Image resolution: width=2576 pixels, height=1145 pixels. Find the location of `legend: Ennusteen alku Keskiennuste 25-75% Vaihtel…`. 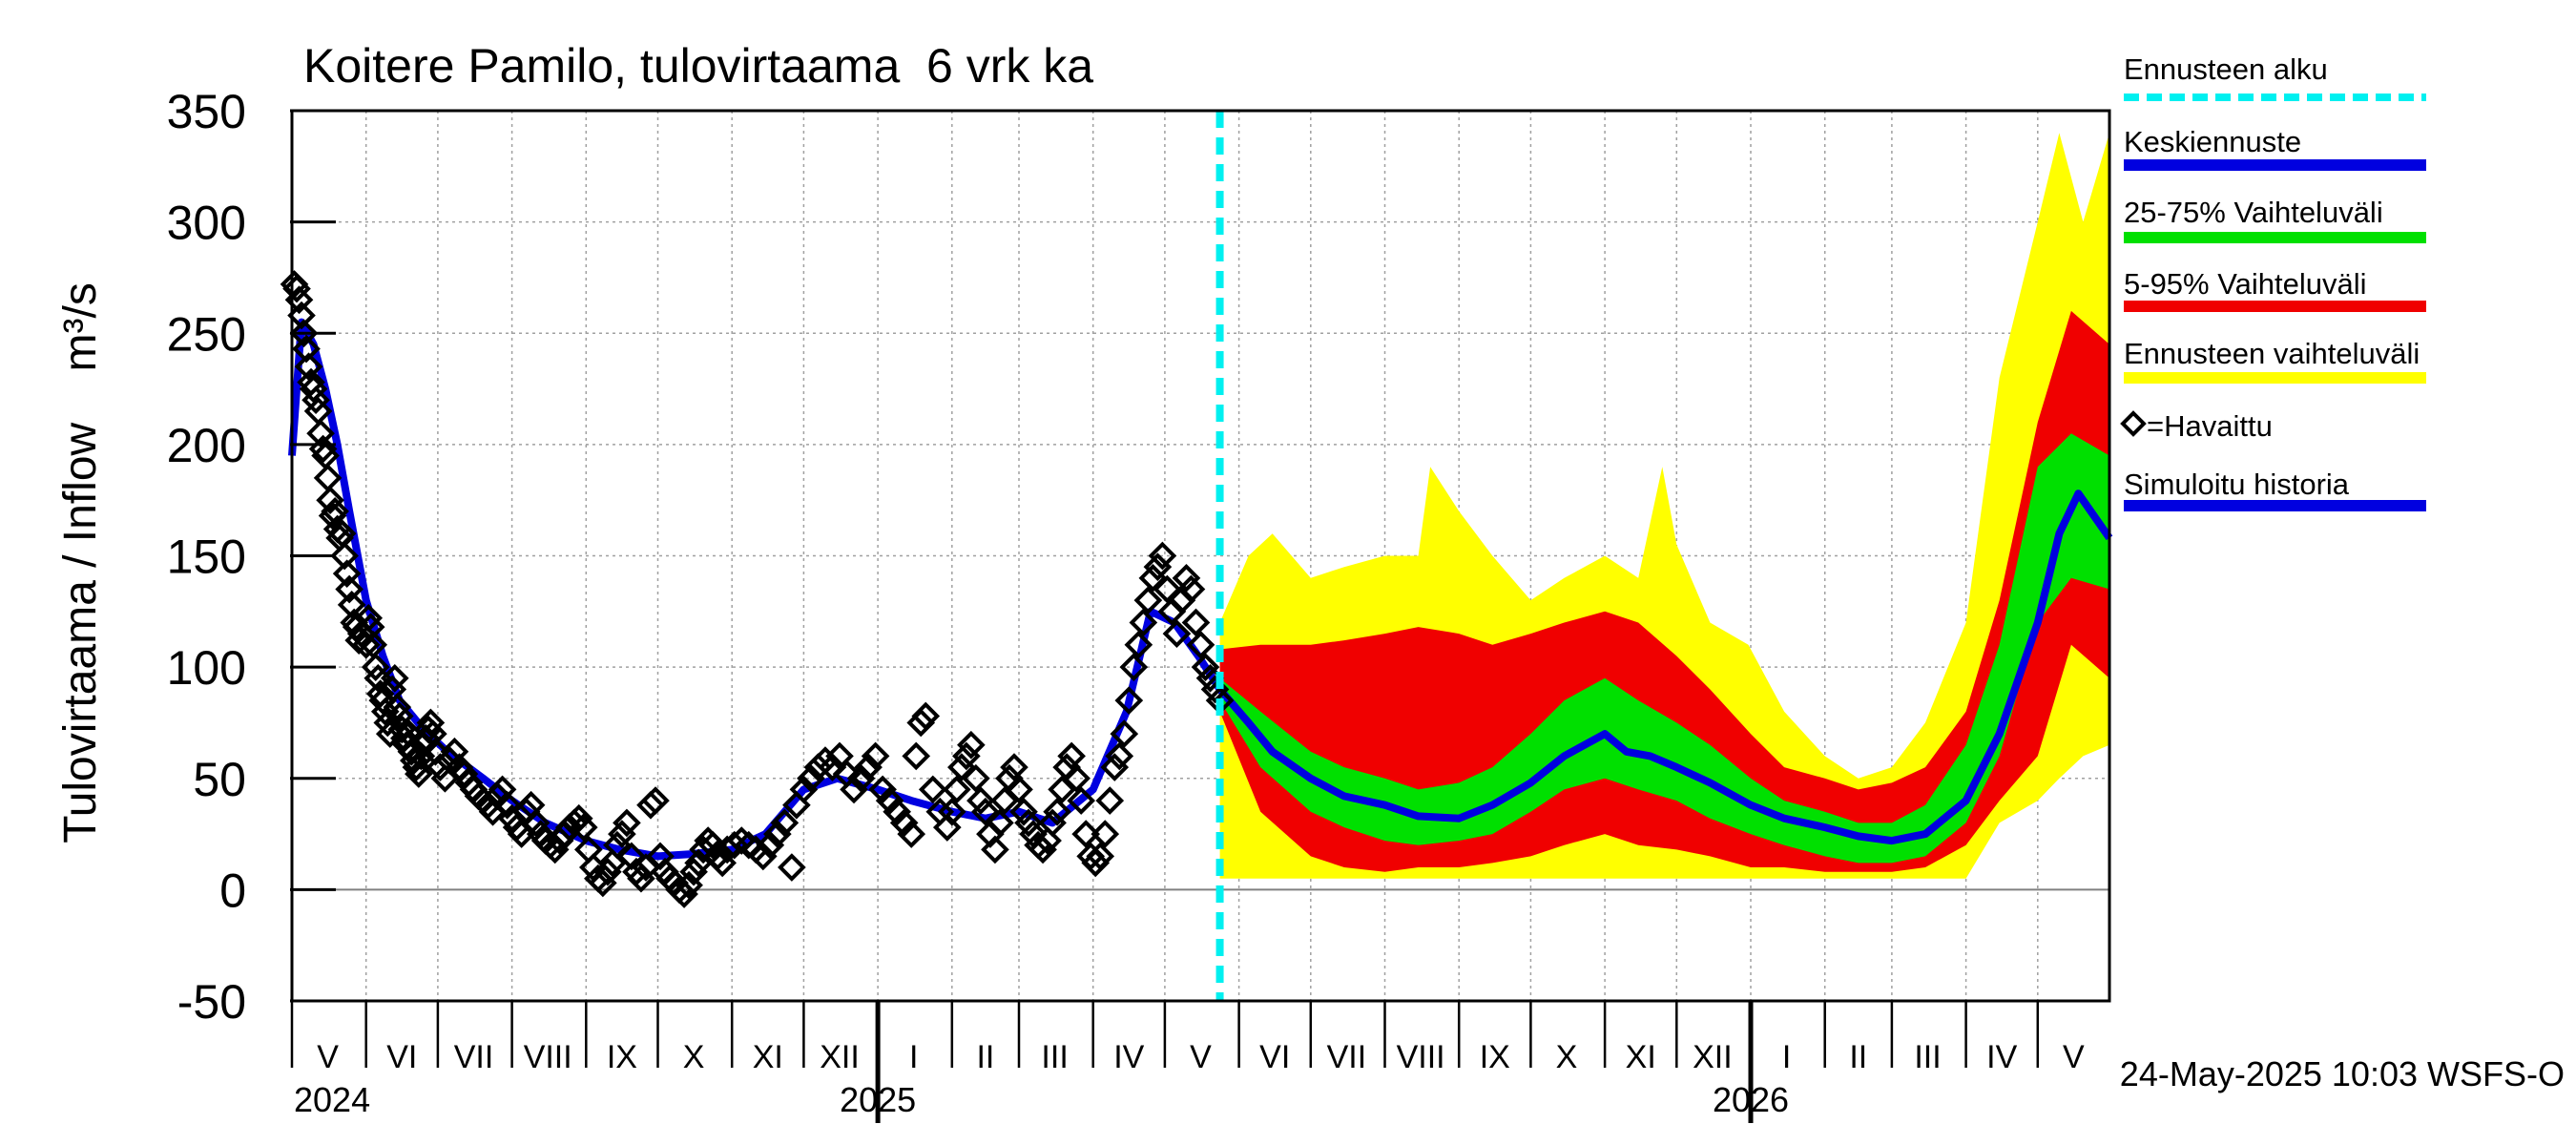

legend: Ennusteen alku Keskiennuste 25-75% Vaihtel… is located at coordinates (2273, 282).